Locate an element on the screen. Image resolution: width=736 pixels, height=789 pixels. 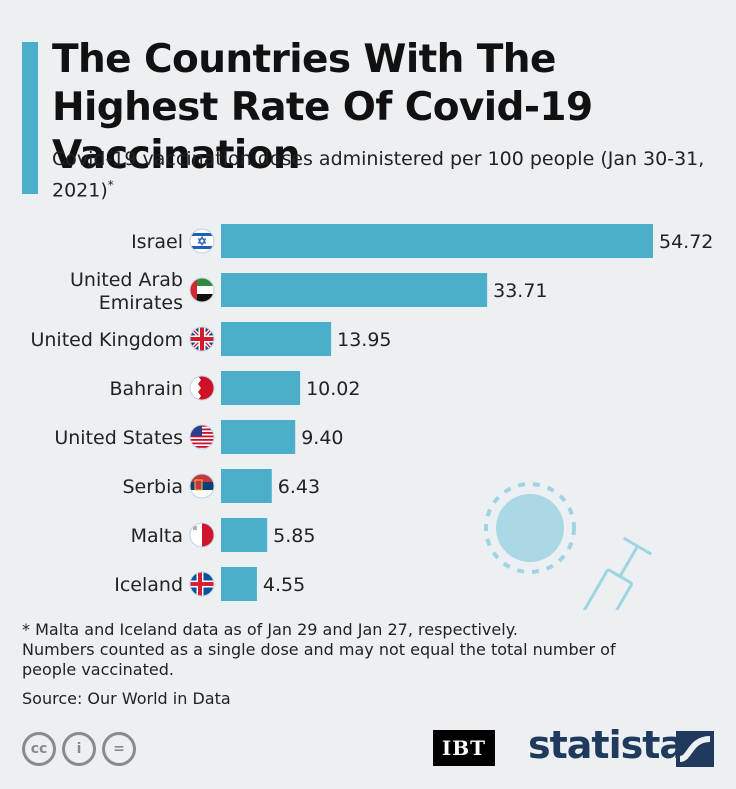
bar-united-kingdom is located at coordinates (276, 339).